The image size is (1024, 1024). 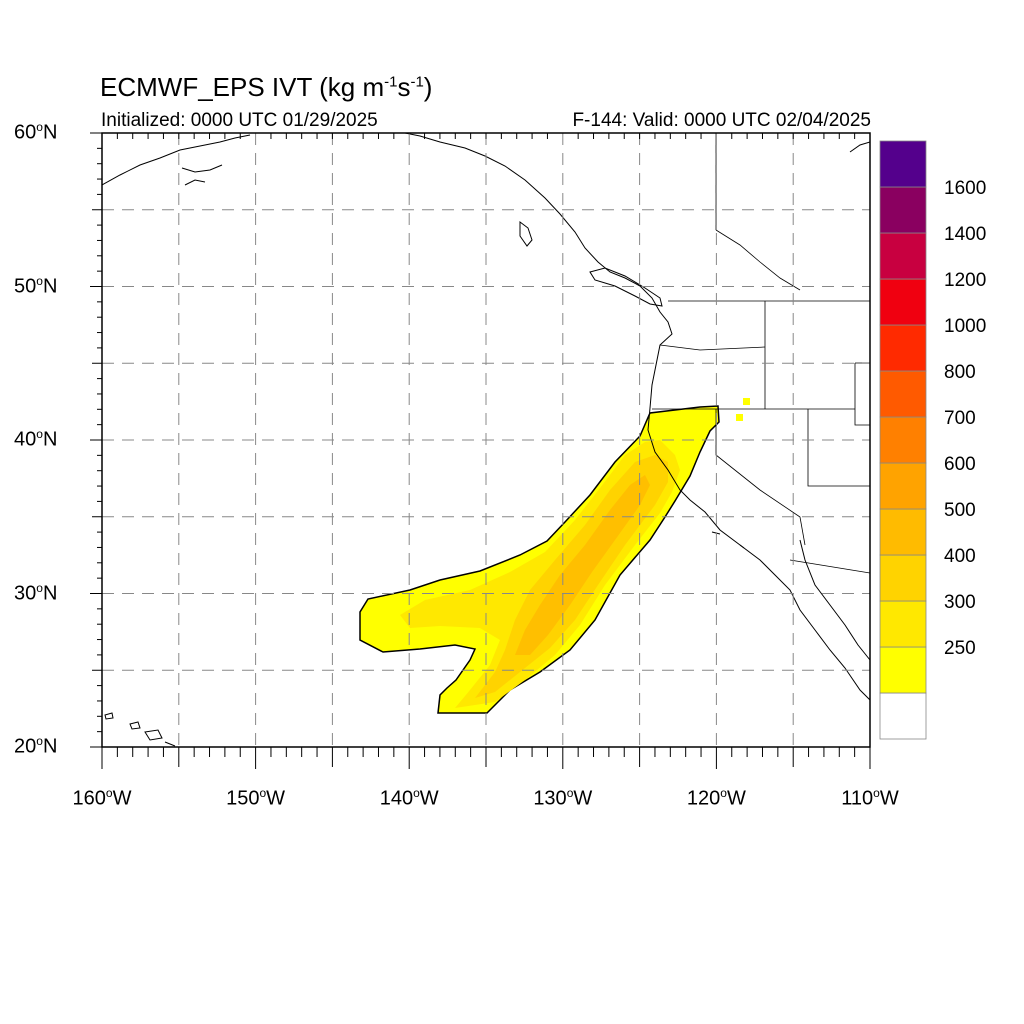 I want to click on latitude-label: 20oN, so click(x=36, y=746).